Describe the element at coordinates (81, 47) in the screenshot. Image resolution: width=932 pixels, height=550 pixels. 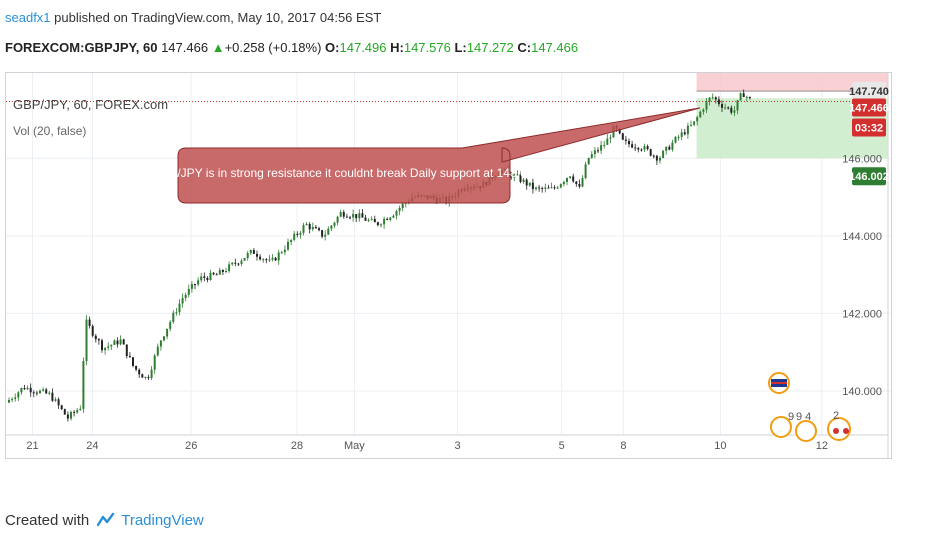
I see `symbol-name: FOREXCOM:GBPJPY, 60` at that location.